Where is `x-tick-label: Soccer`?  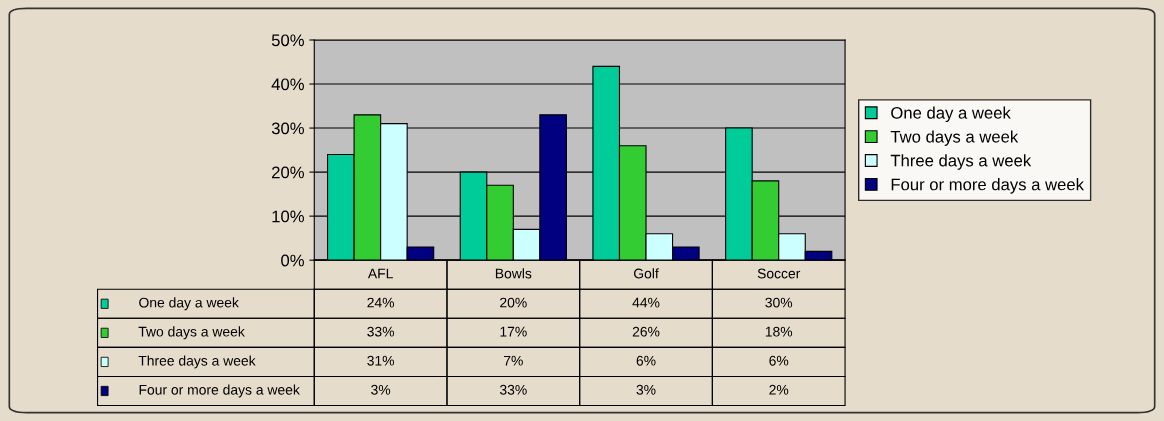
x-tick-label: Soccer is located at coordinates (779, 273).